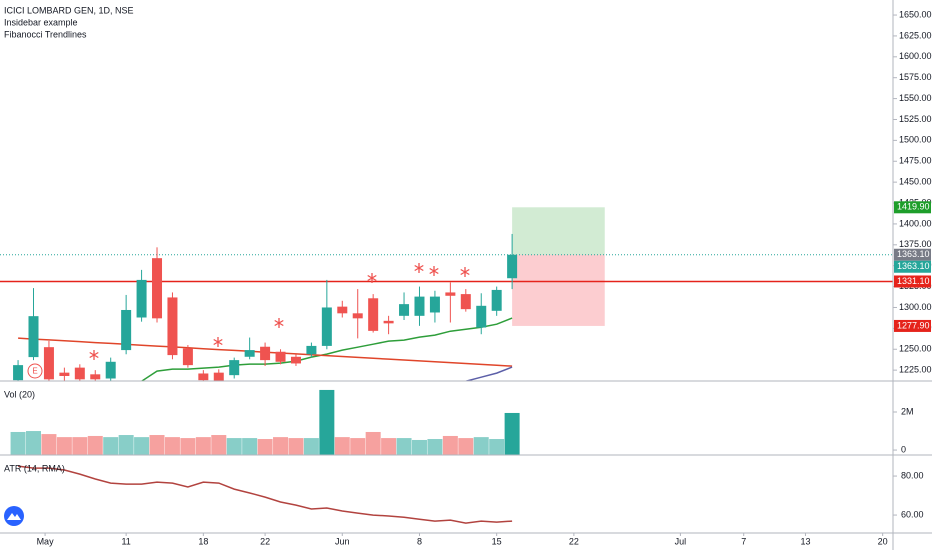  Describe the element at coordinates (265, 422) in the screenshot. I see `volume-pane` at that location.